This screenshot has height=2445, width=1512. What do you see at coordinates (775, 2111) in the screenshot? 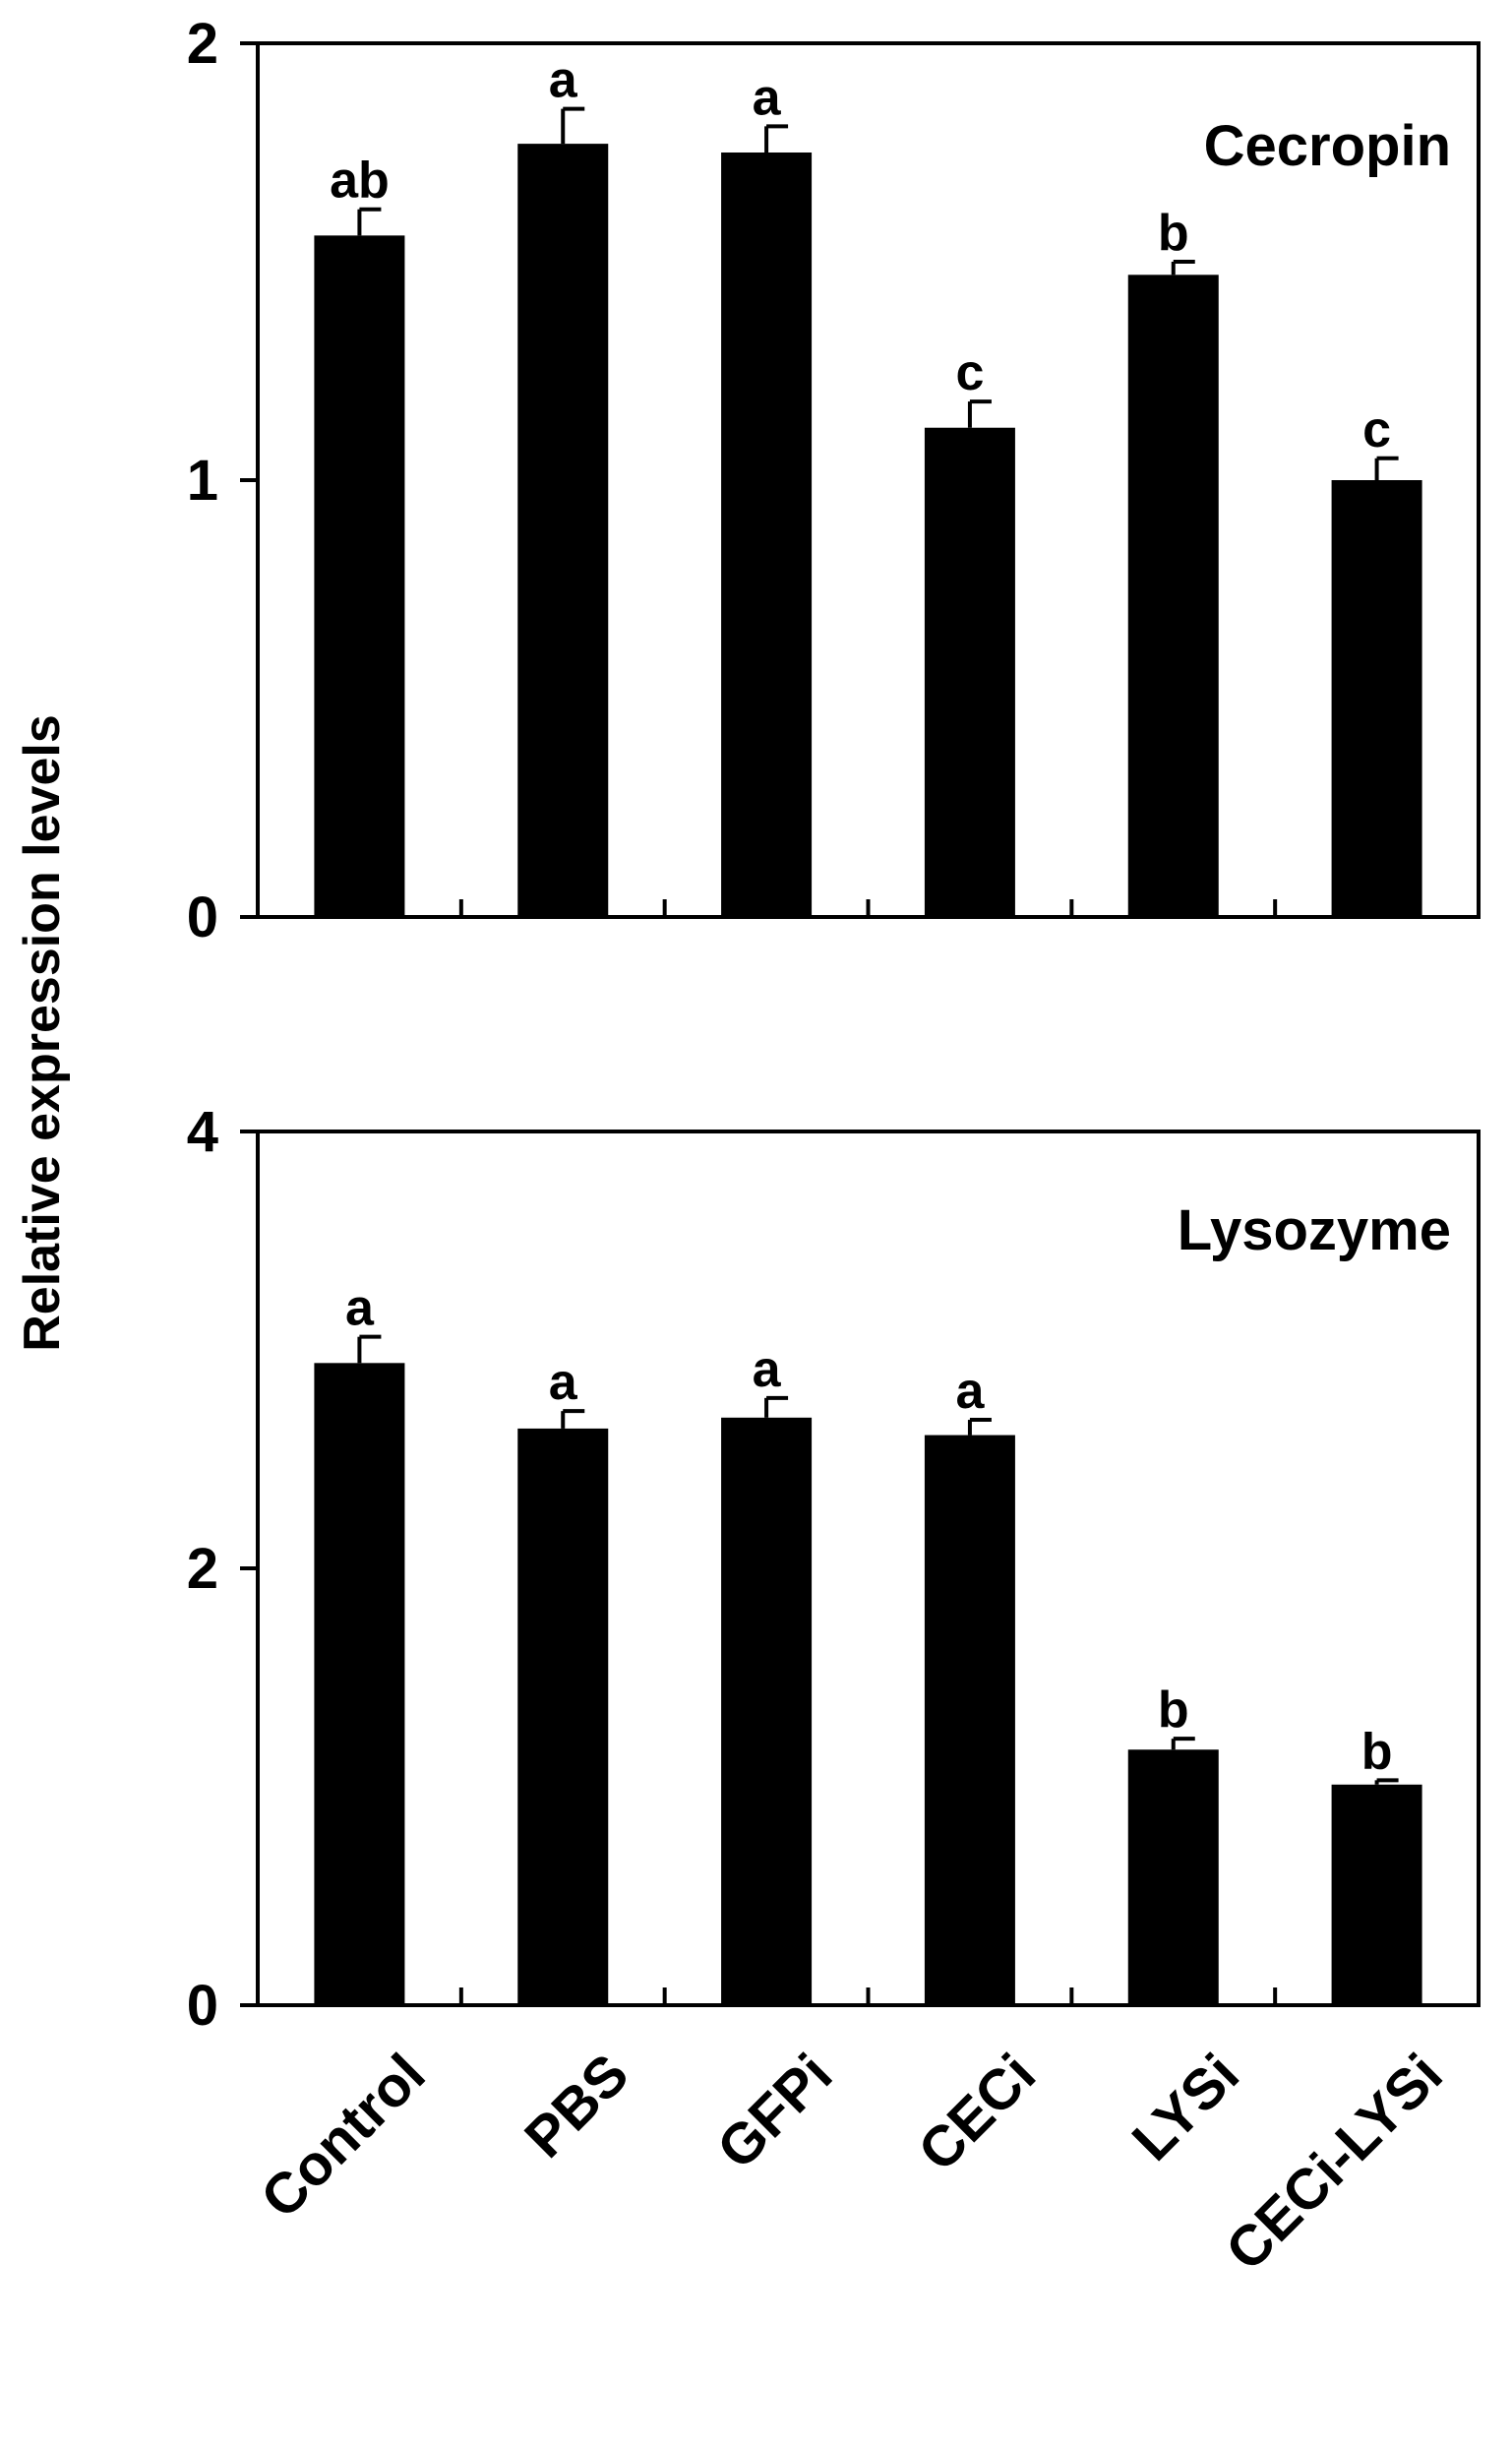
I see `x-category-label: GFPi` at bounding box center [775, 2111].